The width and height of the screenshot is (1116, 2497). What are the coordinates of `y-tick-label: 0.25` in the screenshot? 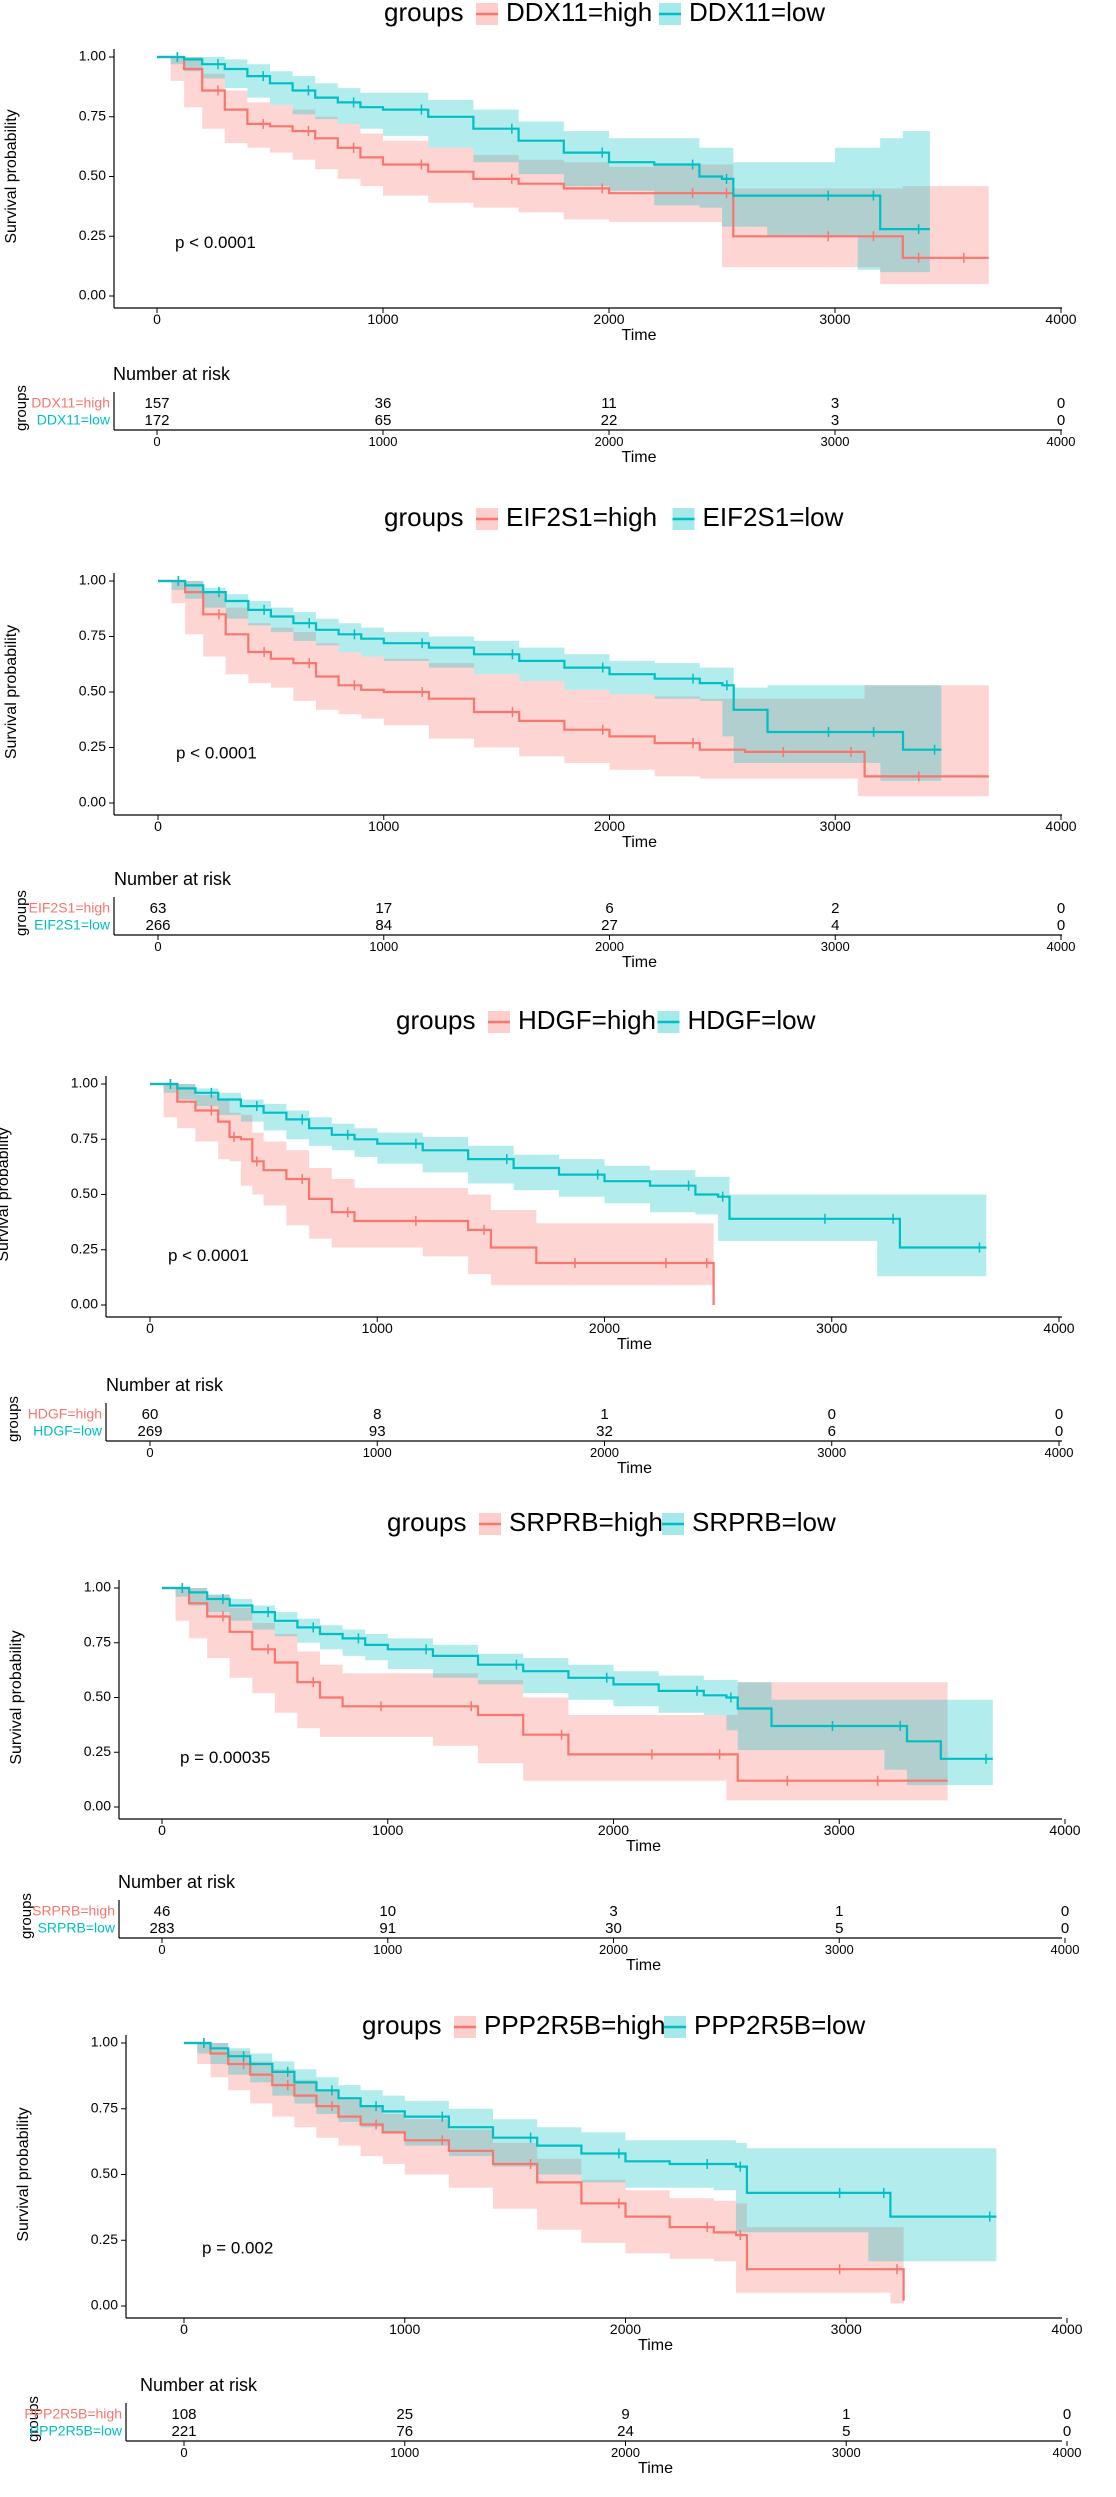 It's located at (92, 235).